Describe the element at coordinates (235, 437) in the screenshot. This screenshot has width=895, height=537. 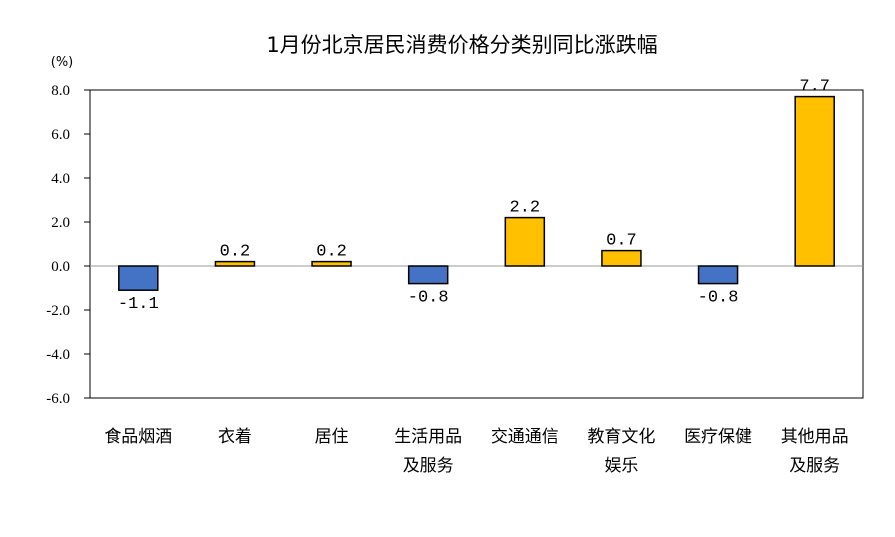
I see `x-tick-label: 衣着` at that location.